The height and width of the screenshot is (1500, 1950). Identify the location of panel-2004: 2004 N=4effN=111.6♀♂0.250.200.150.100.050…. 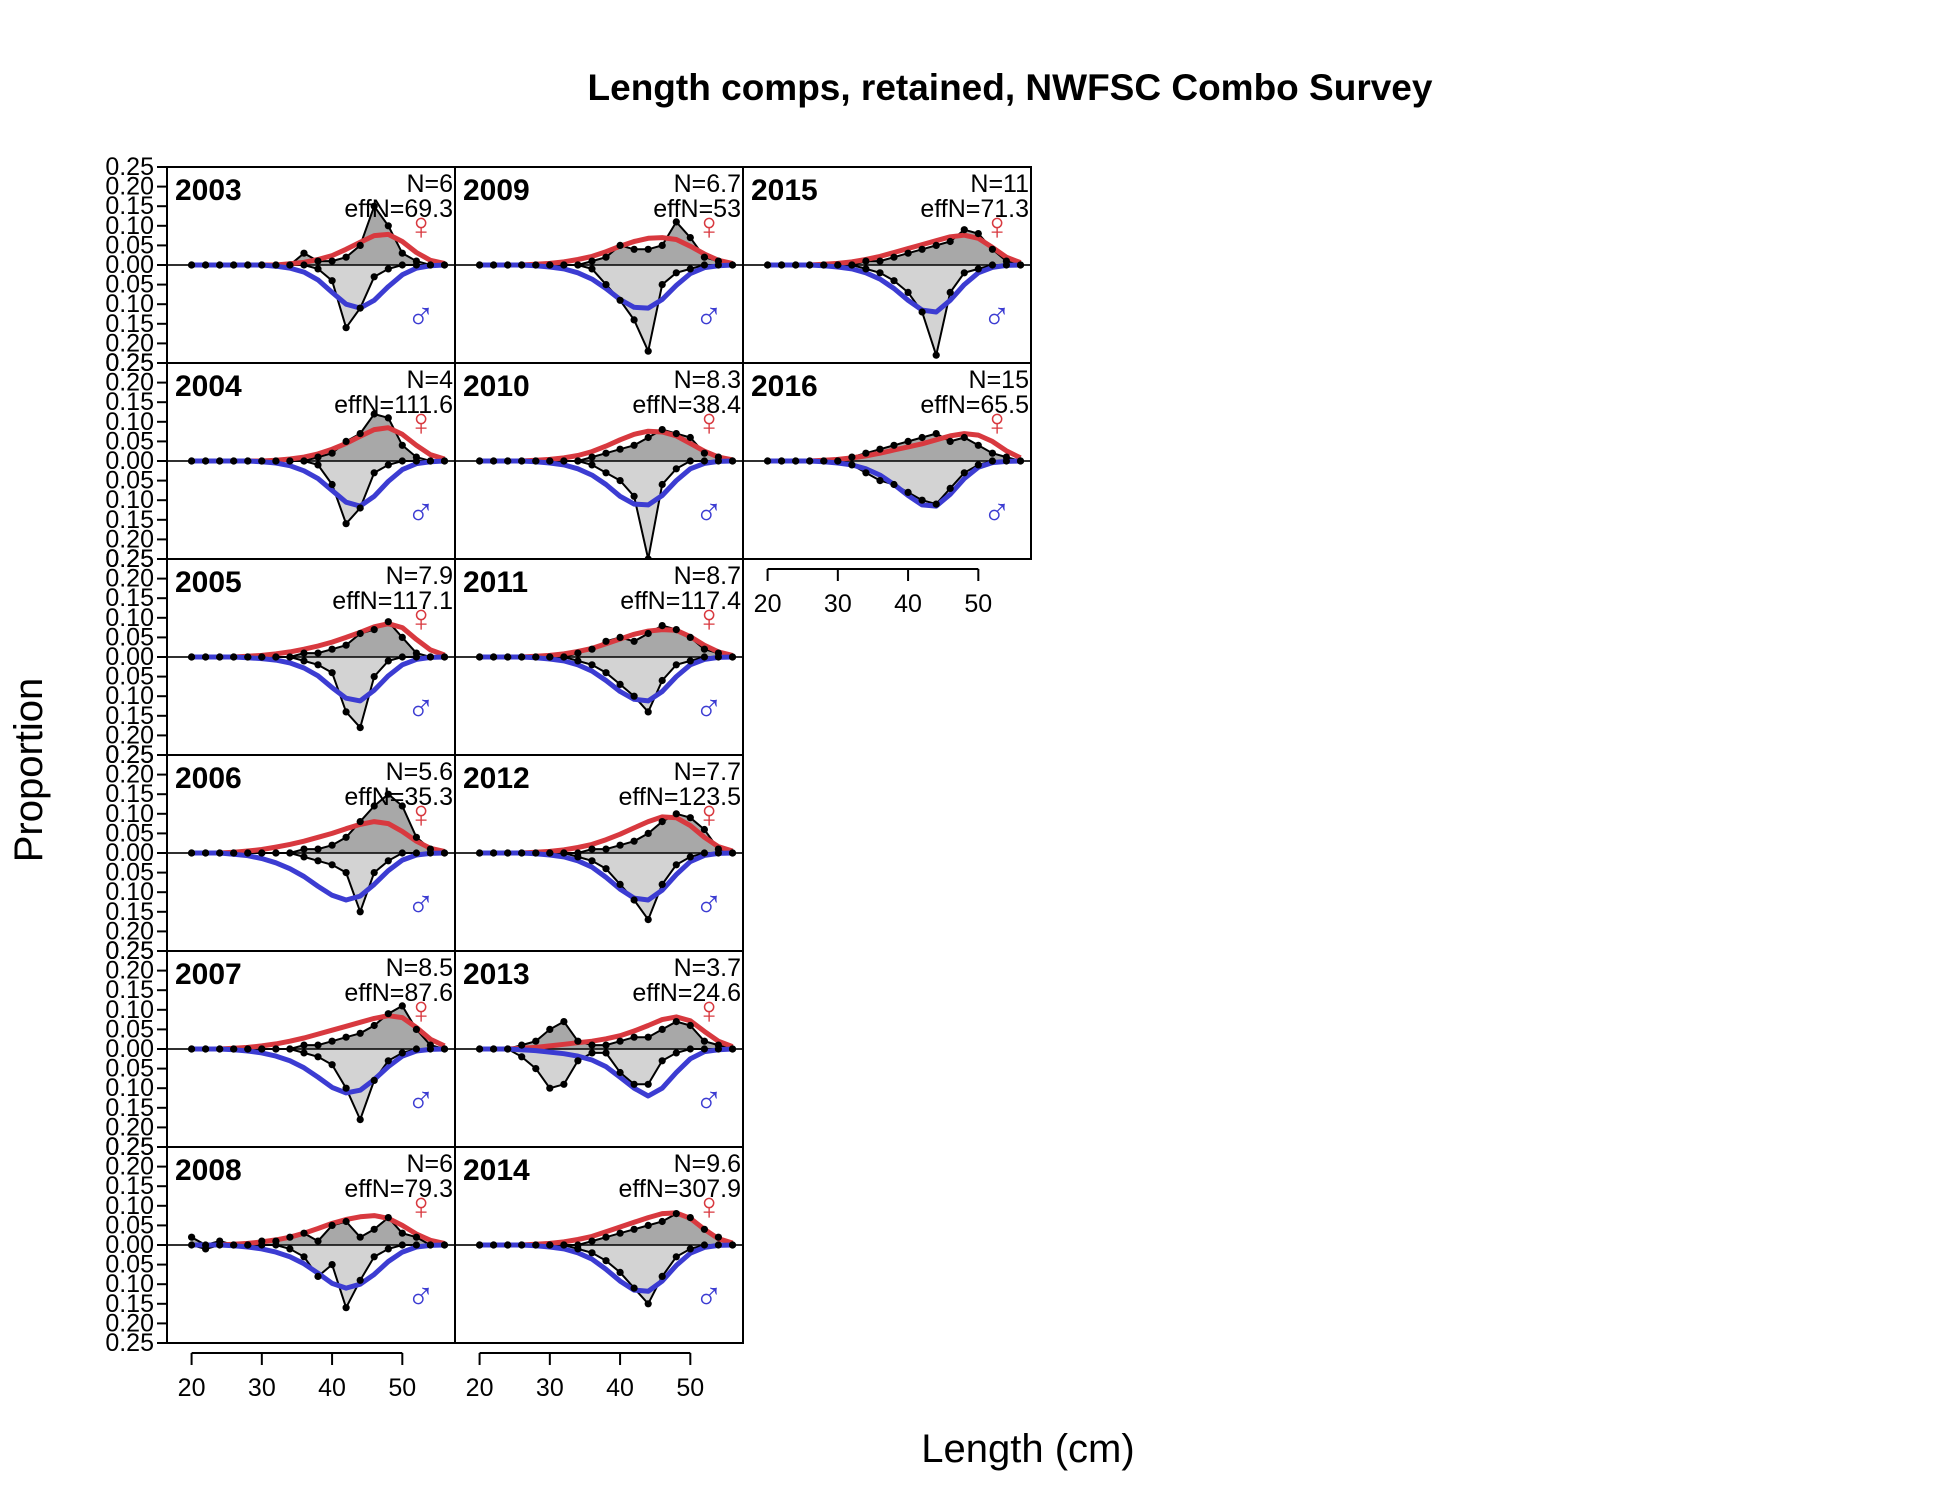
(280, 461).